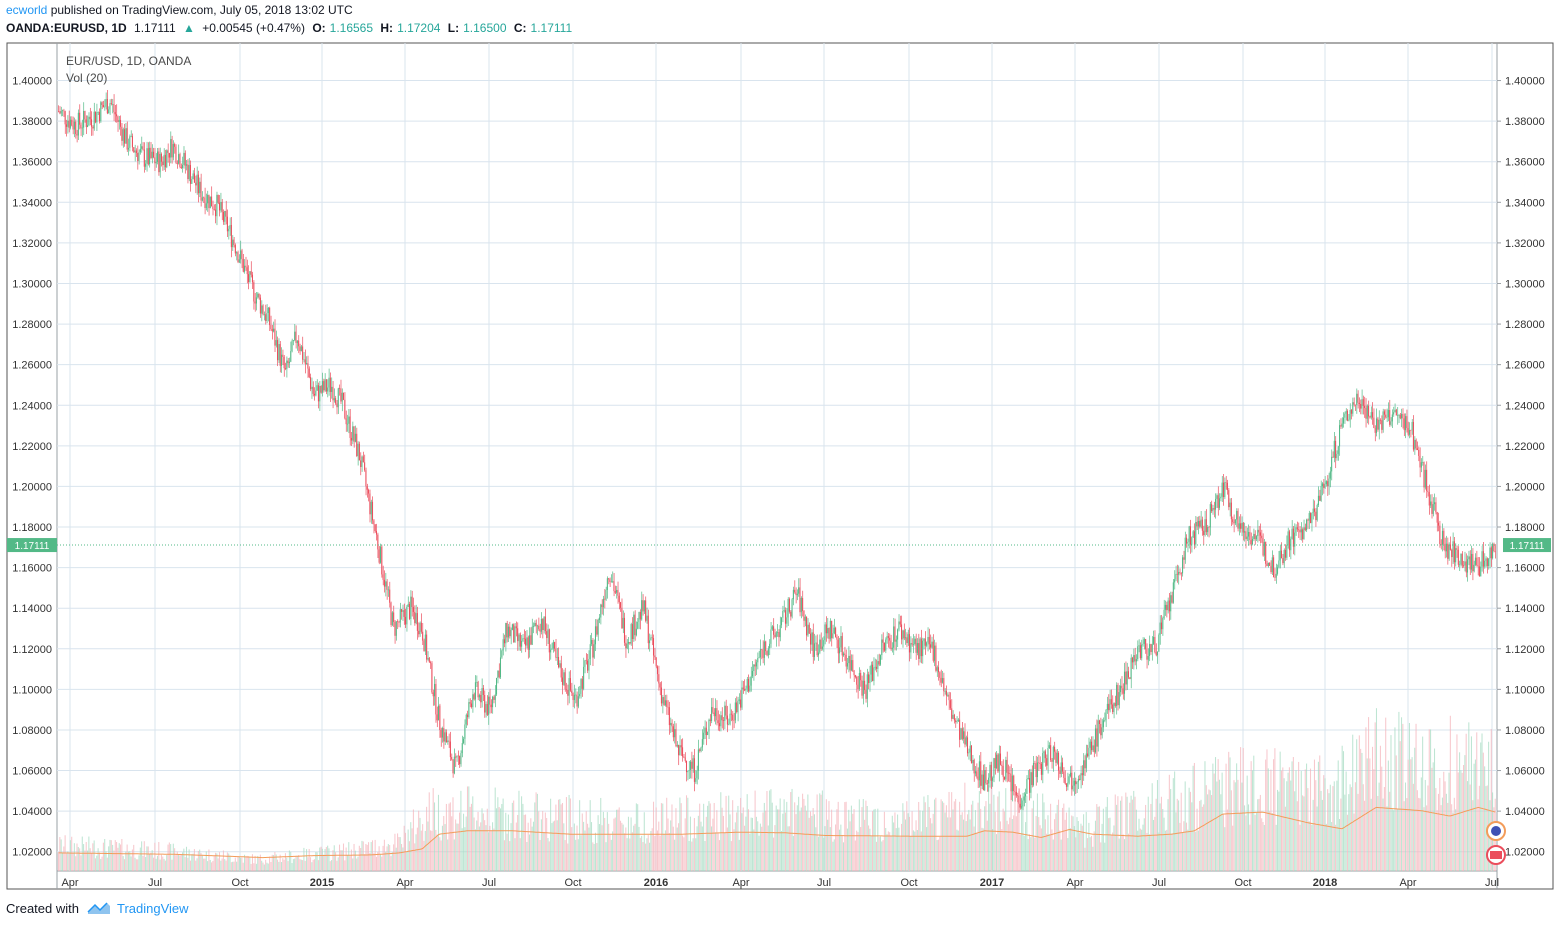 The image size is (1560, 927). I want to click on last-price-tag-left, so click(32, 545).